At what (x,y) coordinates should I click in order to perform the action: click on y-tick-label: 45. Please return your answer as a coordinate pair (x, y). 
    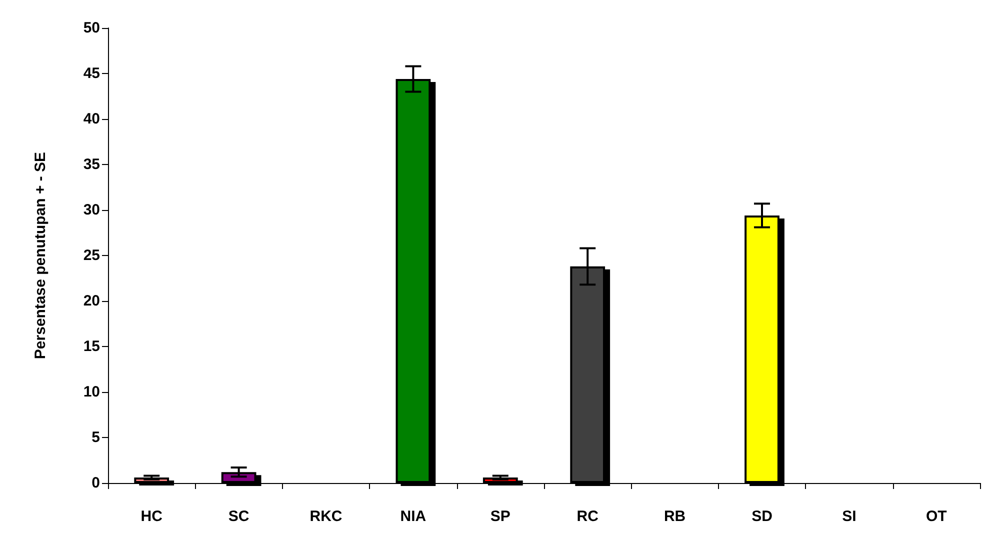
    Looking at the image, I should click on (91, 73).